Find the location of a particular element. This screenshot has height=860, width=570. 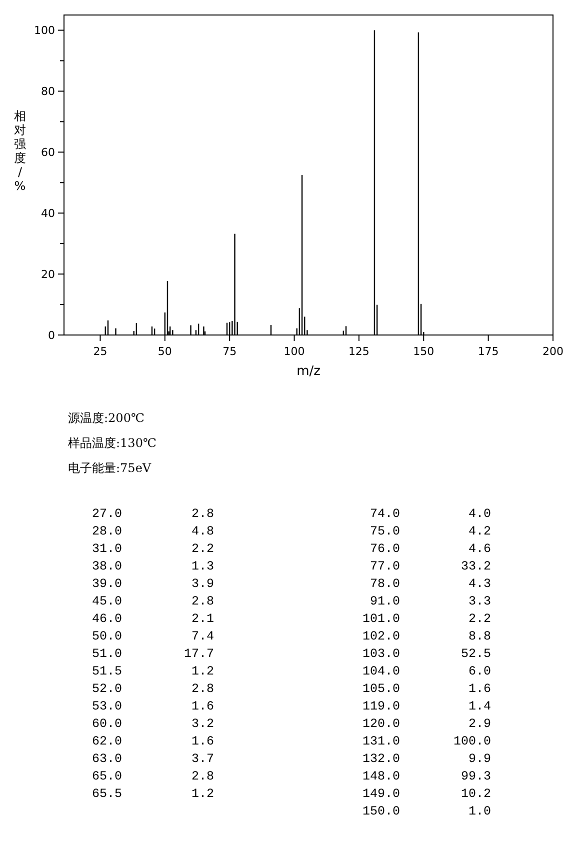

text: 1.4 is located at coordinates (479, 707).